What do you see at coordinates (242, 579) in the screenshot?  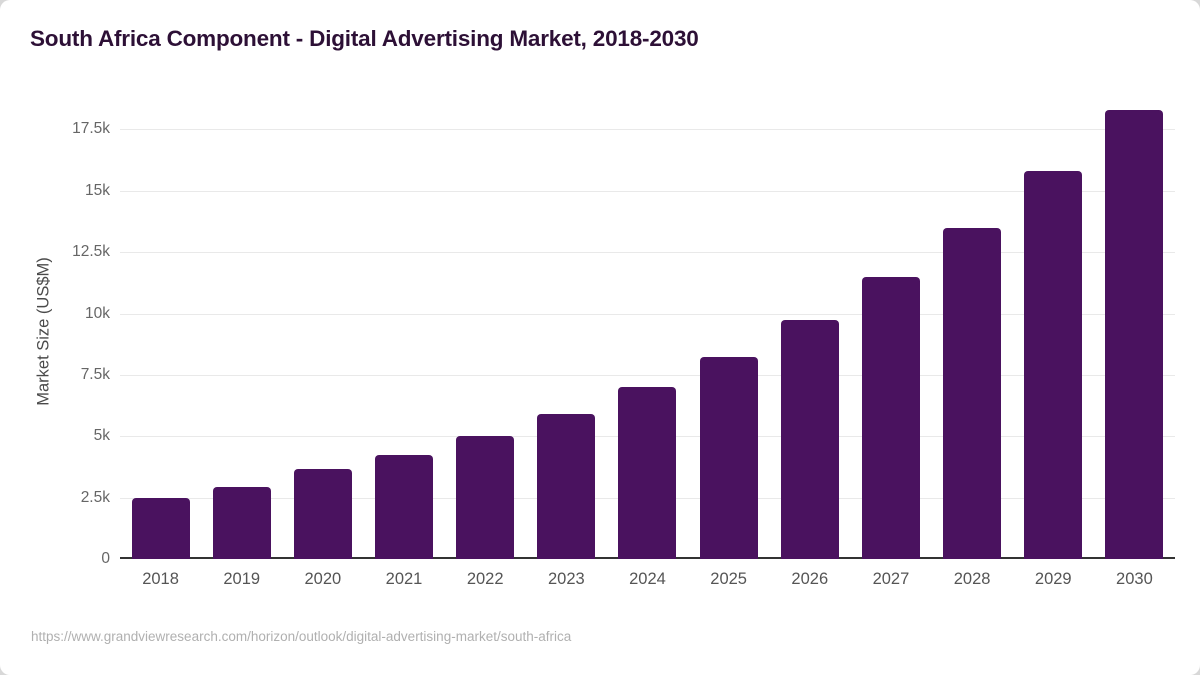 I see `x-axis-tick-label: 2019` at bounding box center [242, 579].